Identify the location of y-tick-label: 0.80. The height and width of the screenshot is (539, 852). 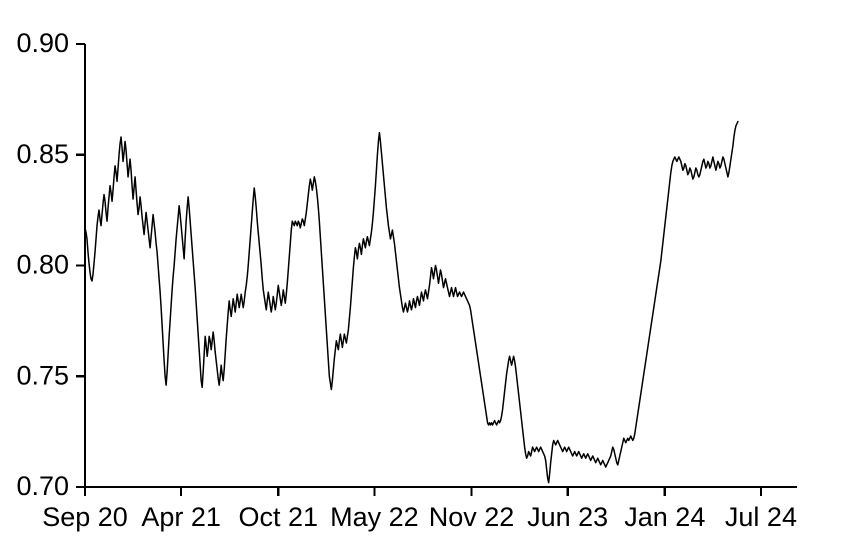
(42, 265).